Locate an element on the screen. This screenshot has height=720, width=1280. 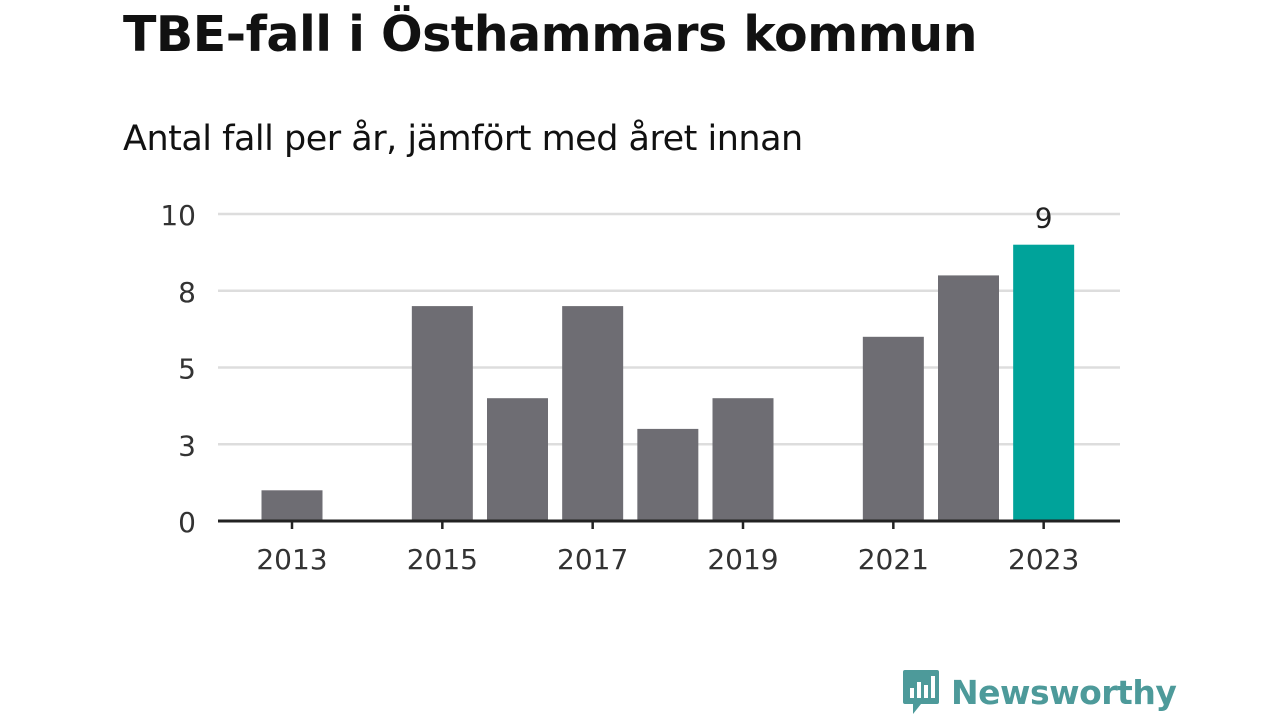
newsworthy-logo: Newsworthy is located at coordinates (1039, 692).